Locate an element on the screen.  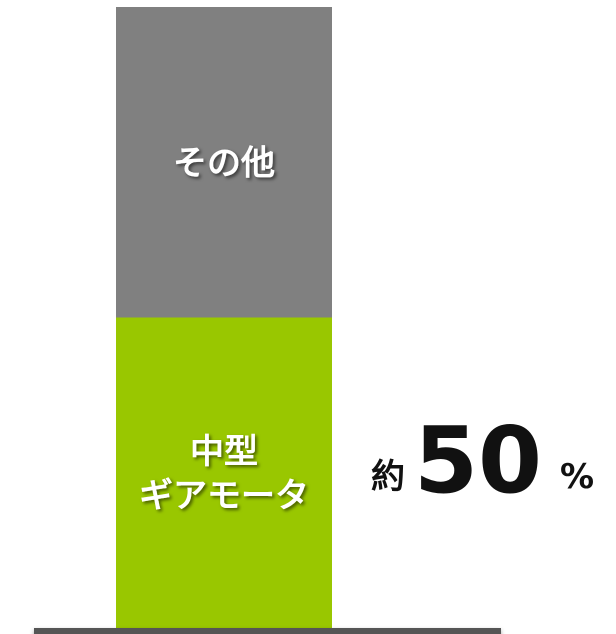
callout-number: 50 is located at coordinates (478, 460).